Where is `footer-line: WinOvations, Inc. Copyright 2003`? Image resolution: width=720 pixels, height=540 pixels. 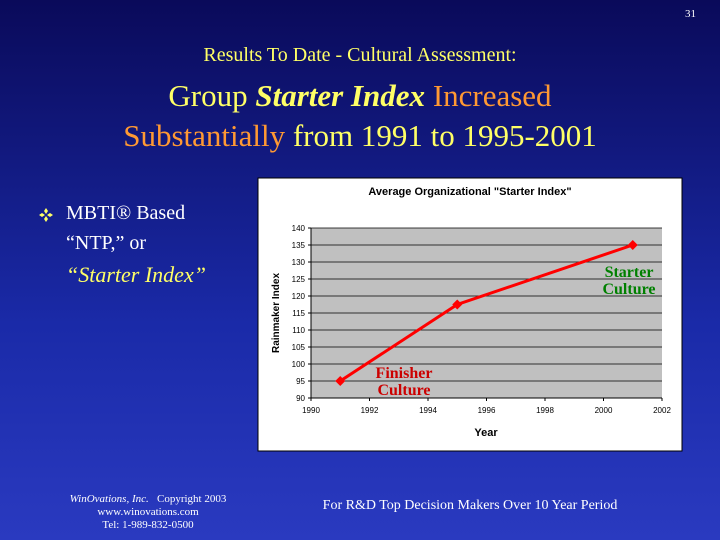 footer-line: WinOvations, Inc. Copyright 2003 is located at coordinates (148, 499).